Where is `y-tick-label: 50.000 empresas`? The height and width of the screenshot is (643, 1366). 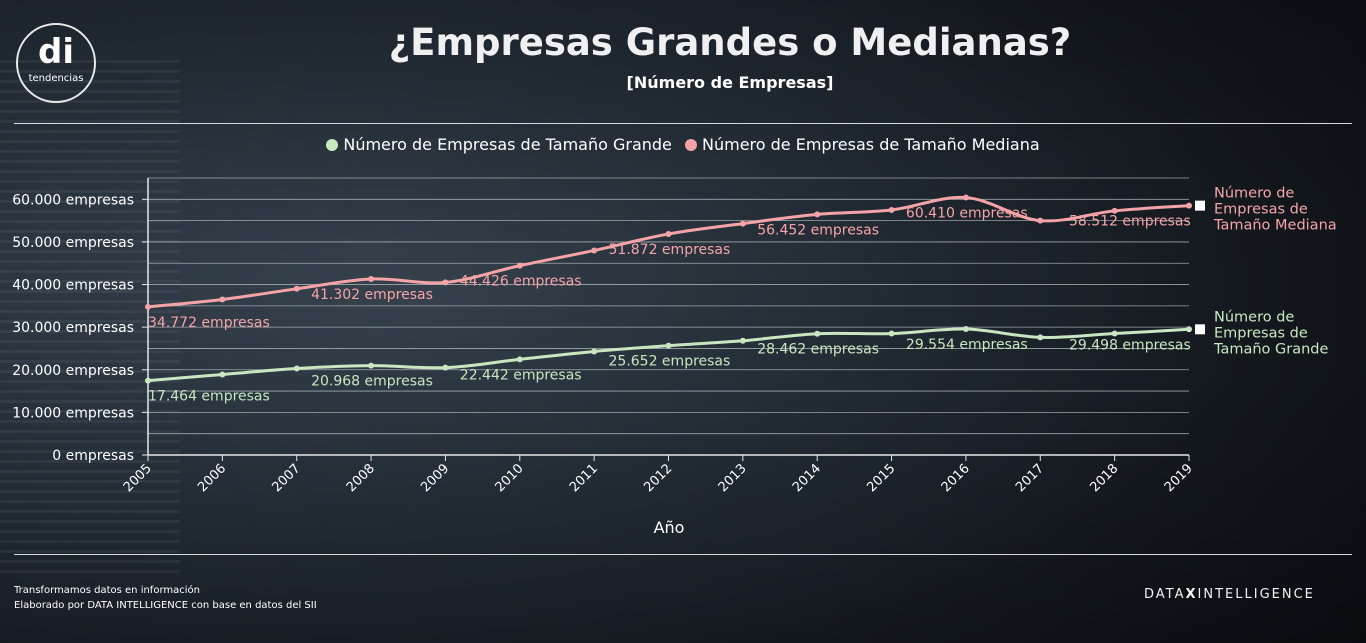
y-tick-label: 50.000 empresas is located at coordinates (73, 243).